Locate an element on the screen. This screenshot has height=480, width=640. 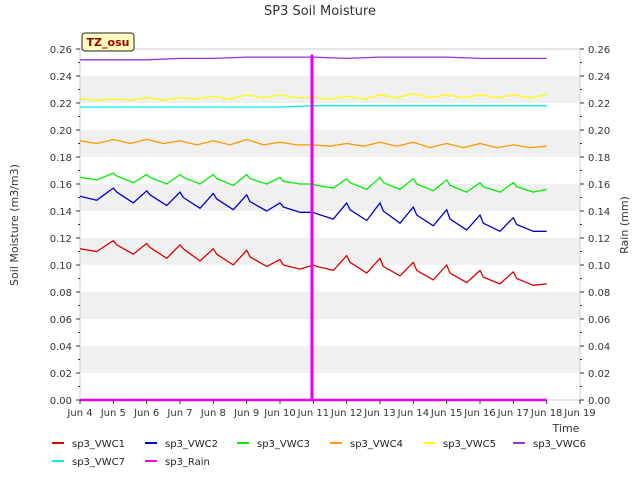
x-tick-label: Jun 17 is located at coordinates (513, 413).